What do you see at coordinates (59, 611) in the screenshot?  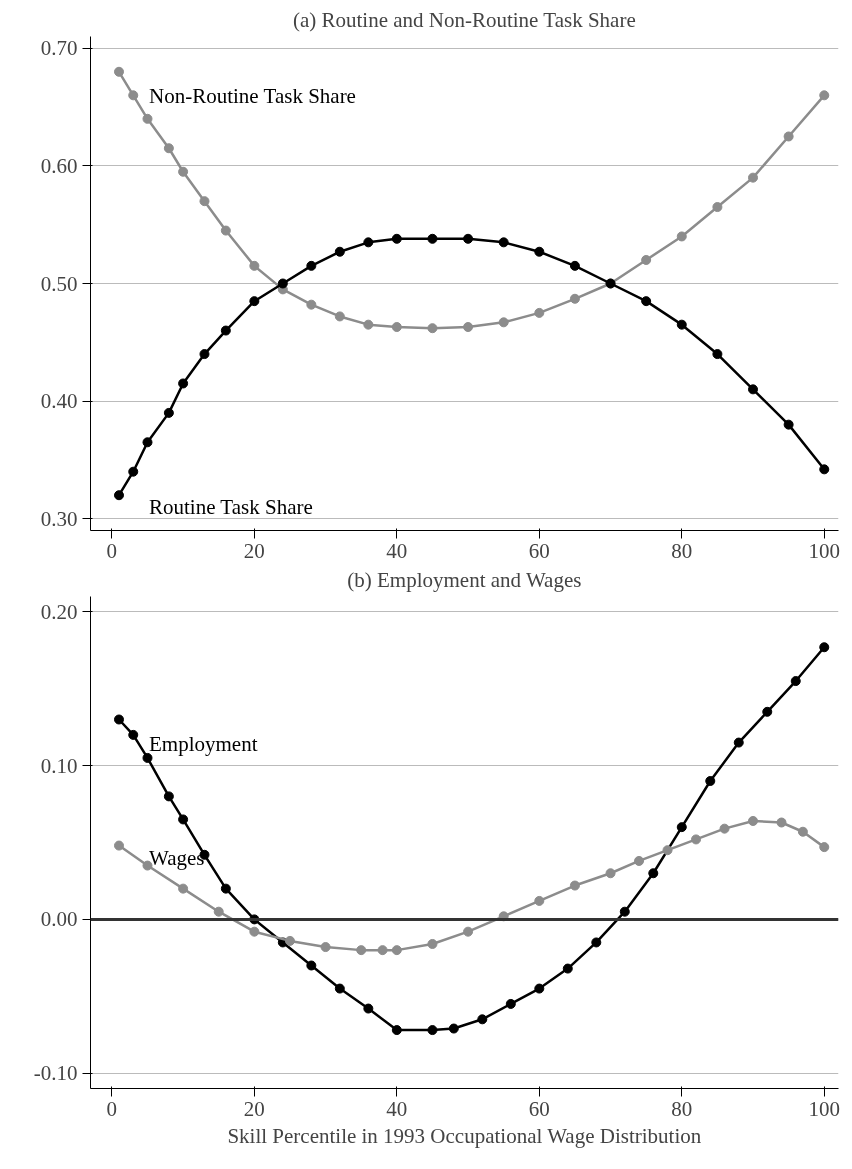 I see `y-tick-label: 0.20` at bounding box center [59, 611].